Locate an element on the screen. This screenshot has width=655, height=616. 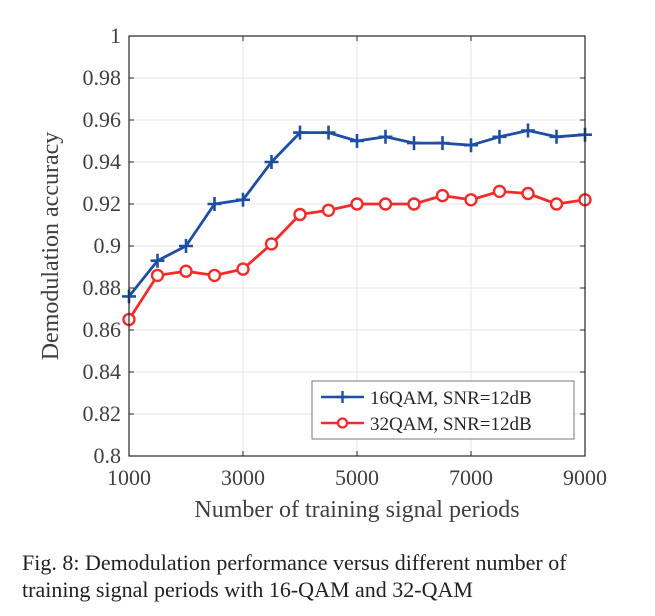
x-tick-label: 9000 is located at coordinates (585, 477).